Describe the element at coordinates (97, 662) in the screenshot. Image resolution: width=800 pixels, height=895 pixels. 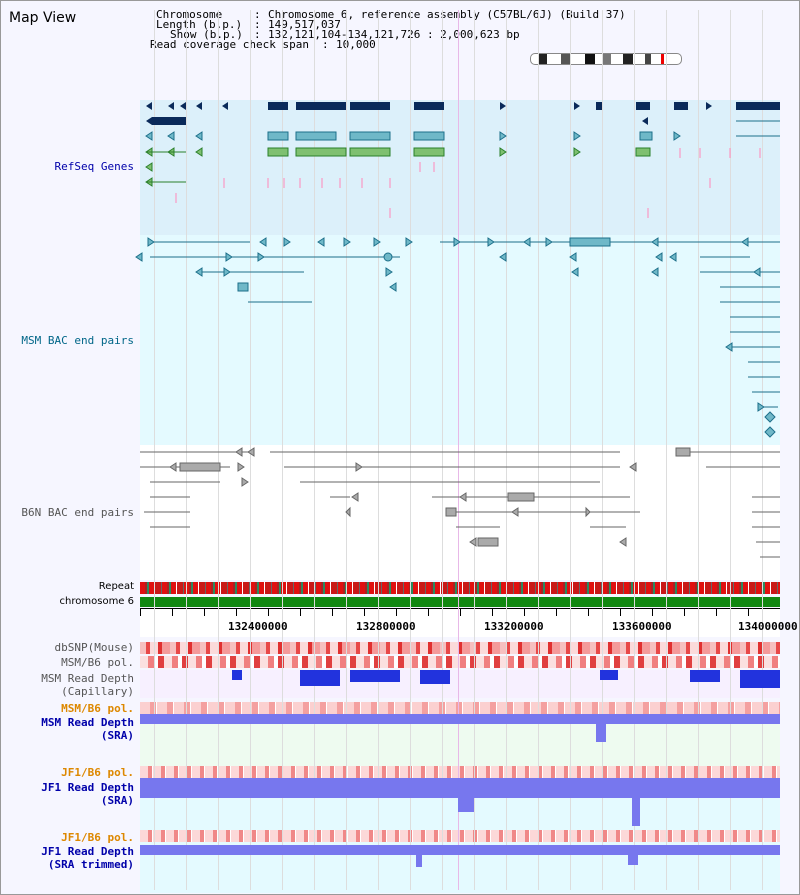
I see `track-label-msm-pol: MSM/B6 pol.` at that location.